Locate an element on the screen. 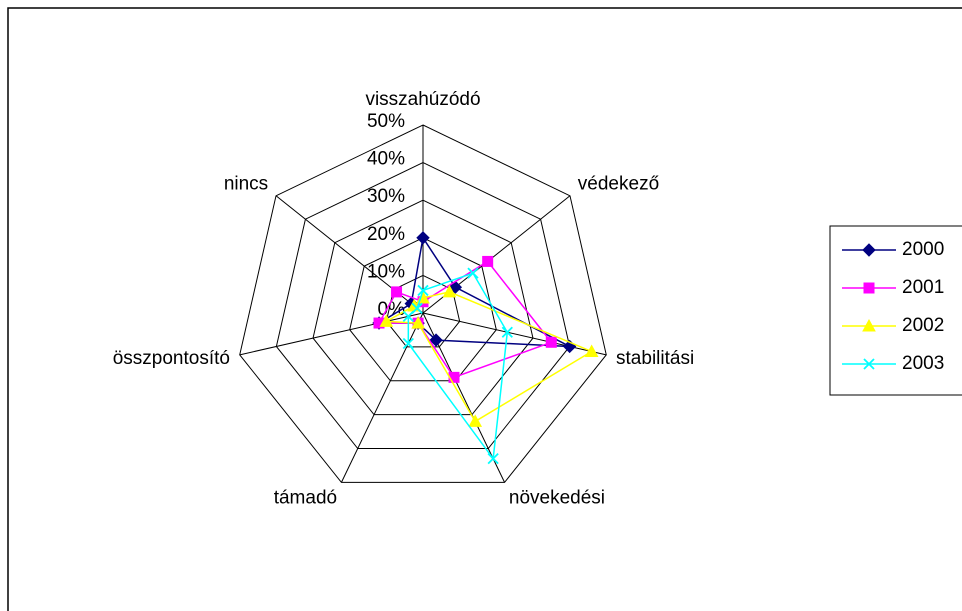 This screenshot has height=611, width=962. legend-label: 2002 is located at coordinates (923, 325).